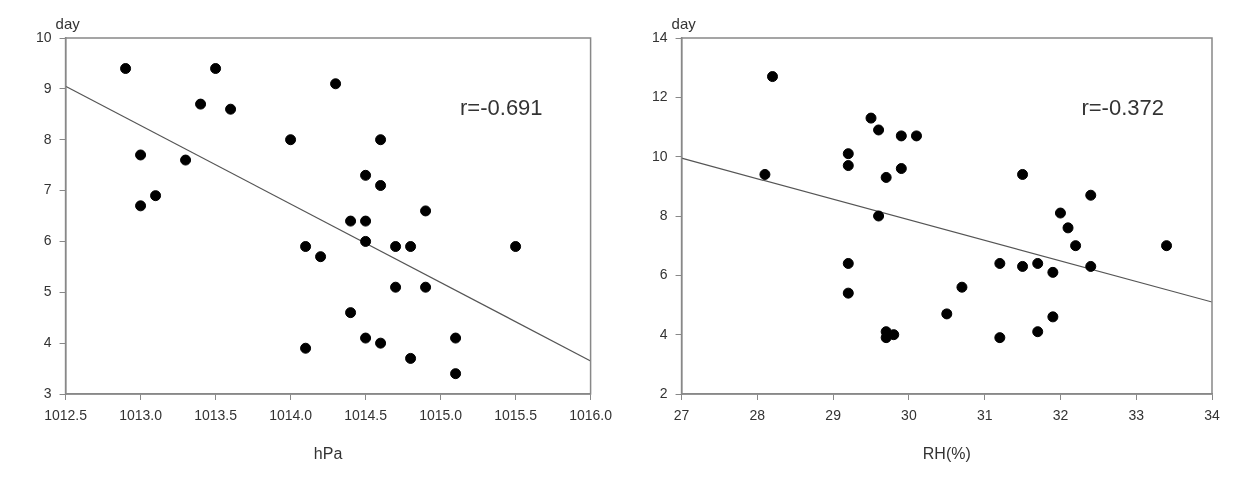 The height and width of the screenshot is (478, 1248). What do you see at coordinates (291, 415) in the screenshot?
I see `x-tick-label: 1014.0` at bounding box center [291, 415].